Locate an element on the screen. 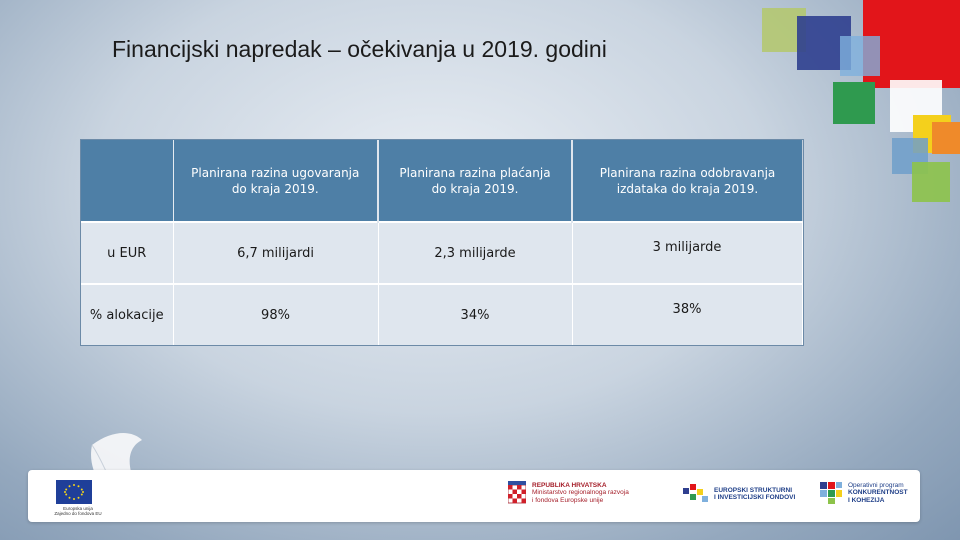 This screenshot has width=960, height=540. table-cell: 6,7 milijardi is located at coordinates (276, 252).